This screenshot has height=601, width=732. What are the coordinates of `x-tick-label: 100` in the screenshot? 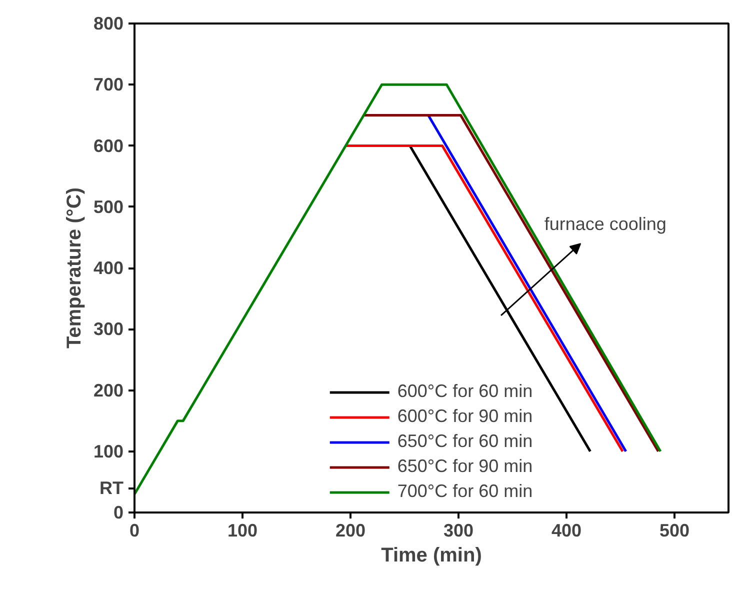 It's located at (242, 530).